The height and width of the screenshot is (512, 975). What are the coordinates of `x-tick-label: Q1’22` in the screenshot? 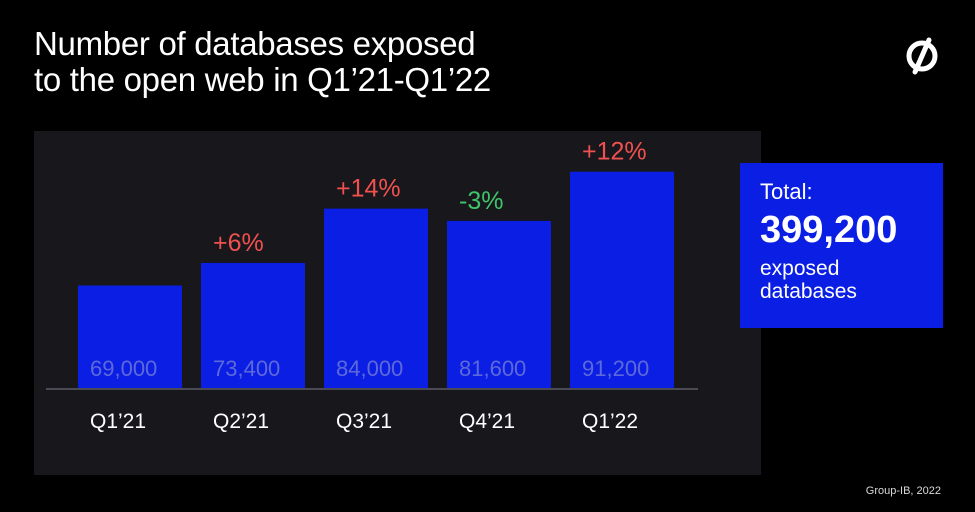 It's located at (610, 421).